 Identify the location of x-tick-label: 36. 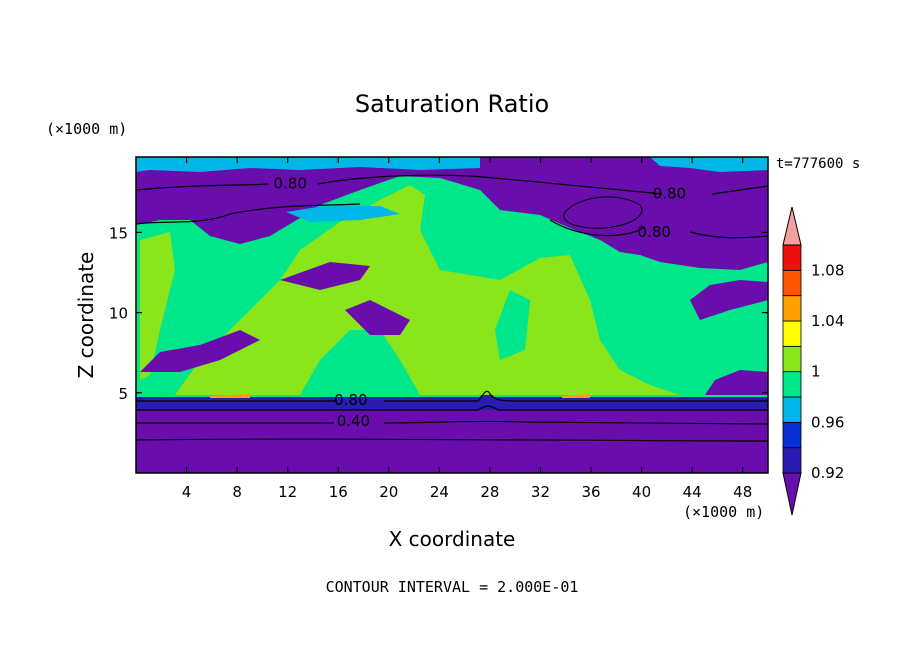
(590, 492).